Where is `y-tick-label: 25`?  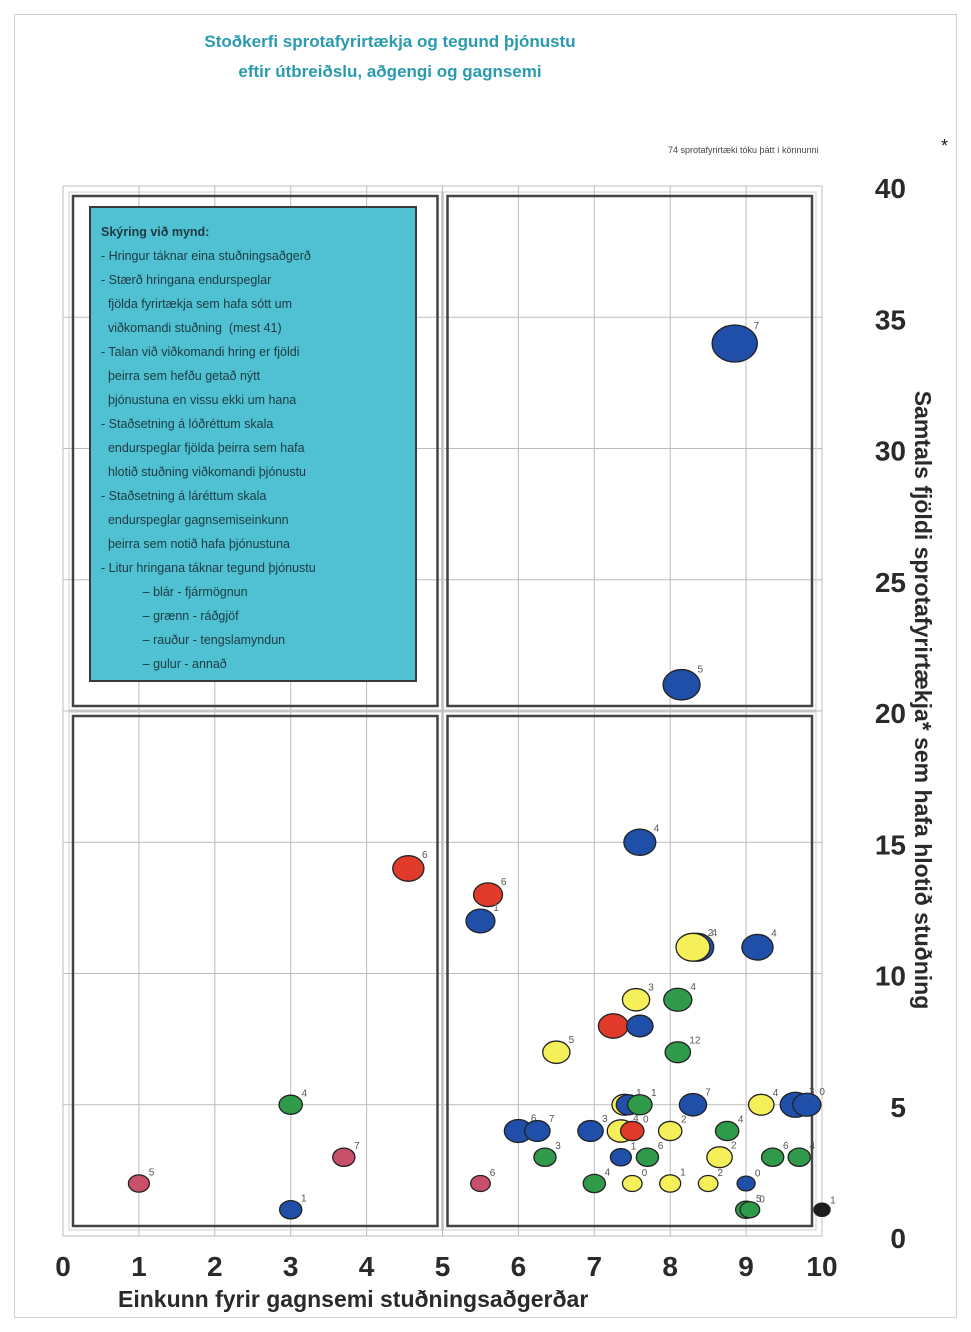
y-tick-label: 25 is located at coordinates (890, 582).